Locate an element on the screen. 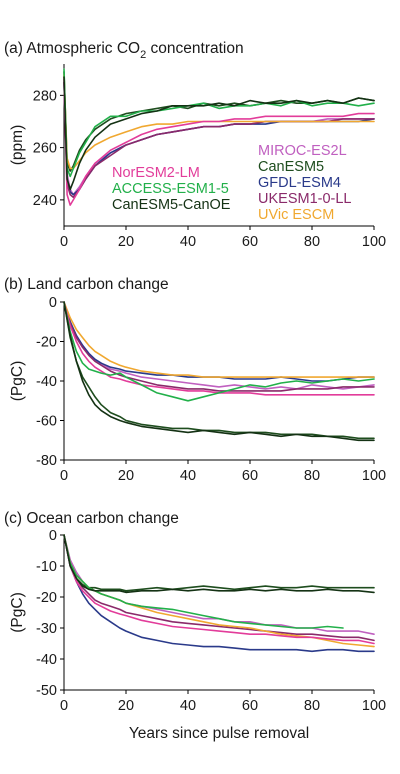 Image resolution: width=400 pixels, height=774 pixels. legend-entry: NorESM2-LM is located at coordinates (156, 173).